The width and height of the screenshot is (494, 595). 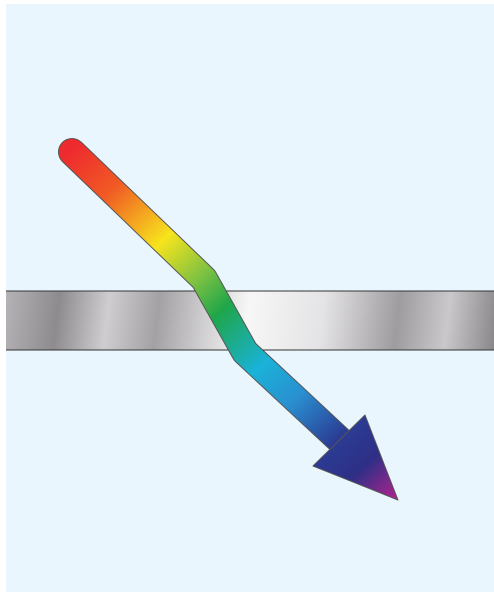 I want to click on arrow-head, so click(x=355, y=457).